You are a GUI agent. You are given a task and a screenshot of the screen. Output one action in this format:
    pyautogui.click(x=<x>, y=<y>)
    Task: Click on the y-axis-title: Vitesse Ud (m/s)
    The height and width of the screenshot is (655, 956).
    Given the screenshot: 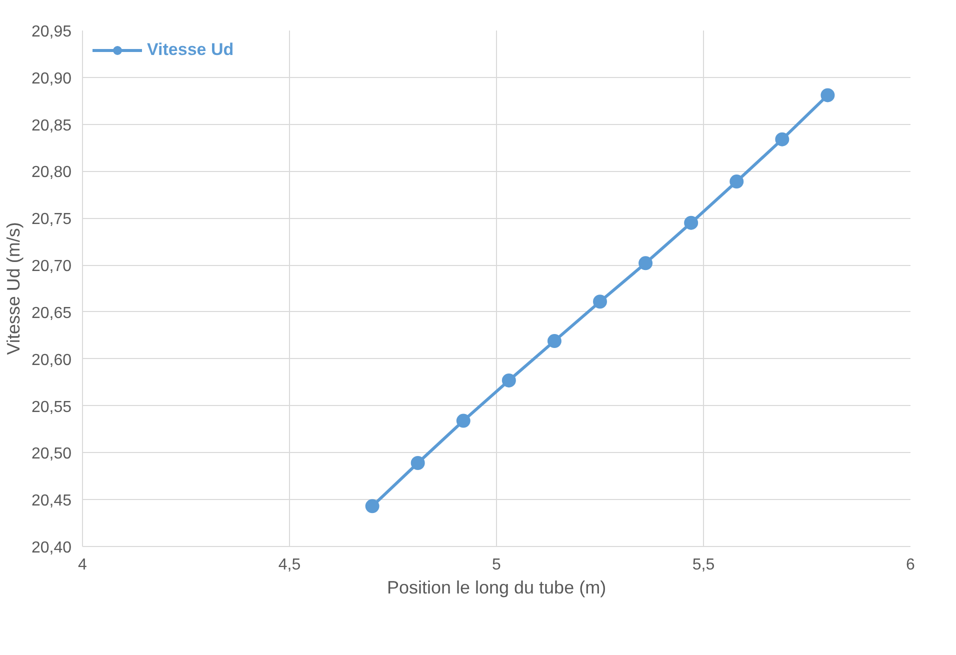 What is the action you would take?
    pyautogui.click(x=13, y=288)
    